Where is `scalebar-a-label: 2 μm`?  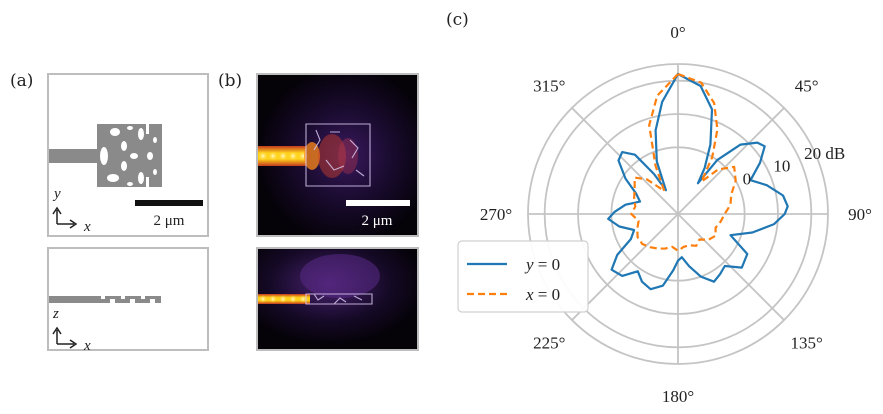 scalebar-a-label: 2 μm is located at coordinates (169, 221).